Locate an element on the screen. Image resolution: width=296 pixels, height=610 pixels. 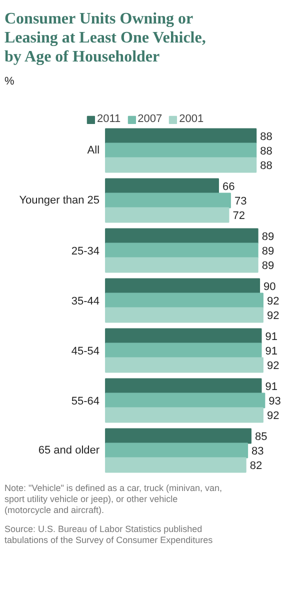
text: Note: "Vehicle" is defined as a car, truck (minivan, van, sport utility vehicle or jeep), or other vehicle (motorcycle and aircraft). is located at coordinates (113, 499).